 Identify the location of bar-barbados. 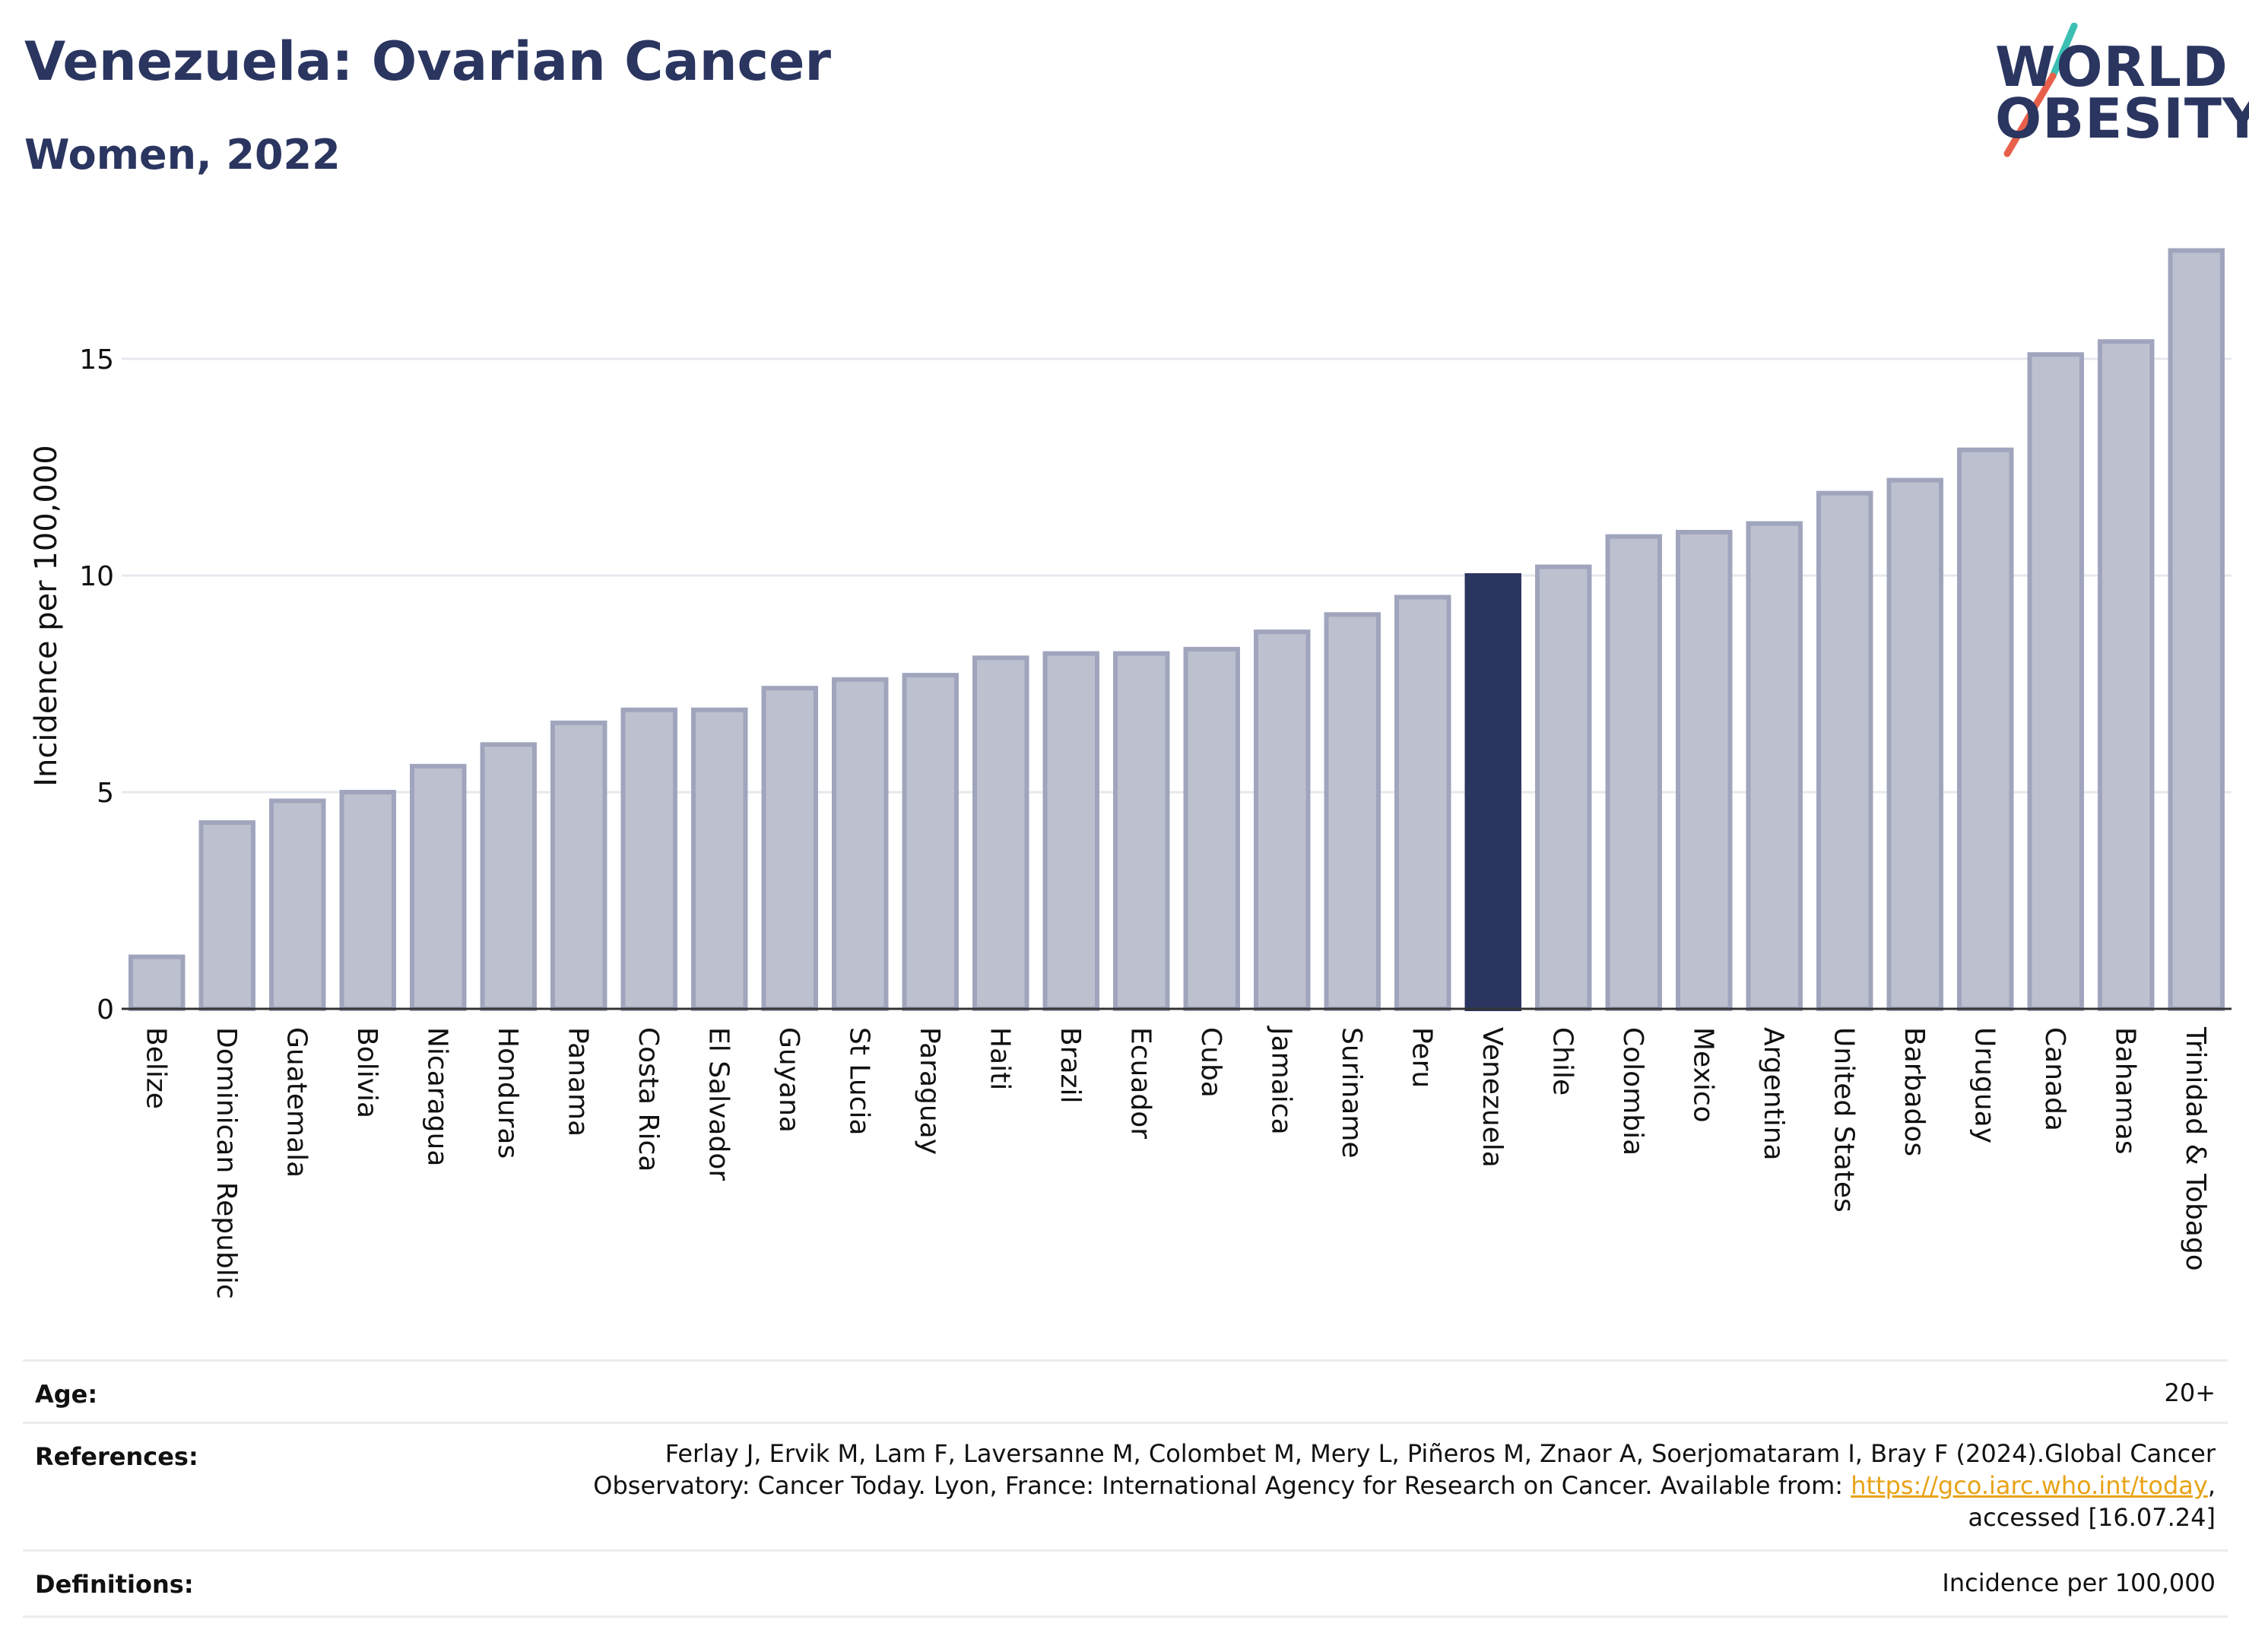
(1914, 744).